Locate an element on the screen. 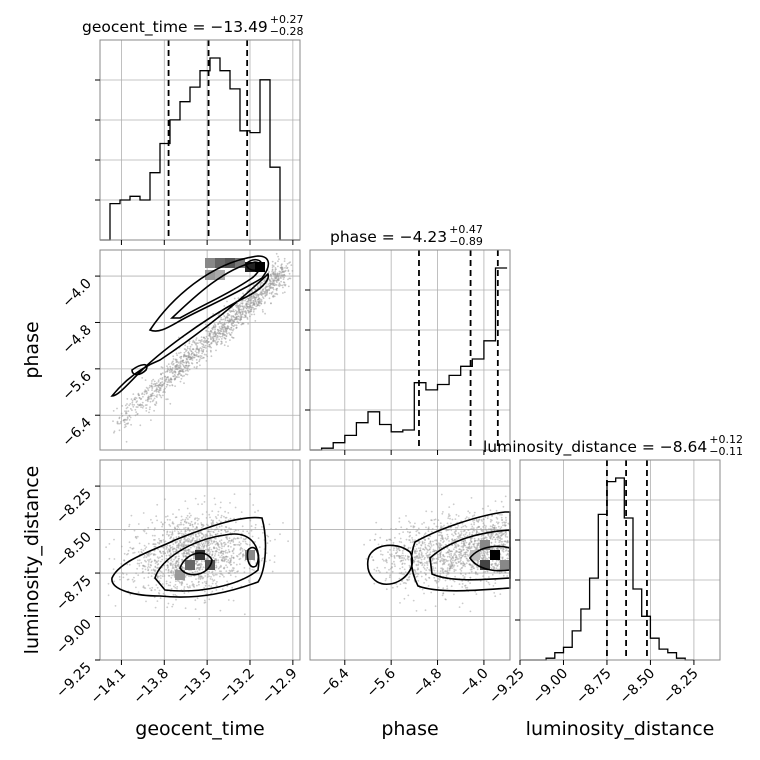 This screenshot has width=760, height=760. title-plus-error: +0.27 is located at coordinates (287, 19).